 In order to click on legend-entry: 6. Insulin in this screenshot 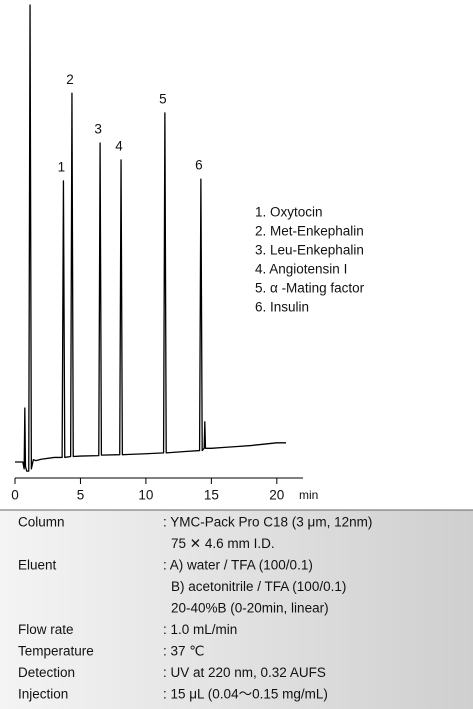, I will do `click(282, 307)`.